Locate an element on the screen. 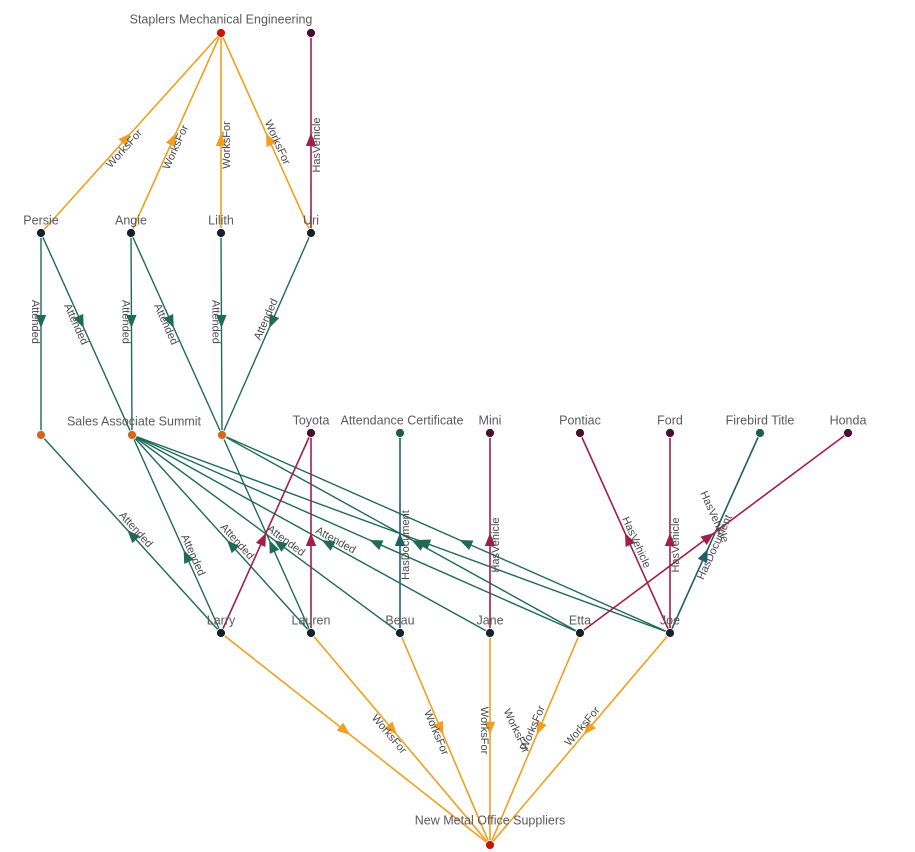  edge-label-hasdocument: HasDocument is located at coordinates (406, 545).